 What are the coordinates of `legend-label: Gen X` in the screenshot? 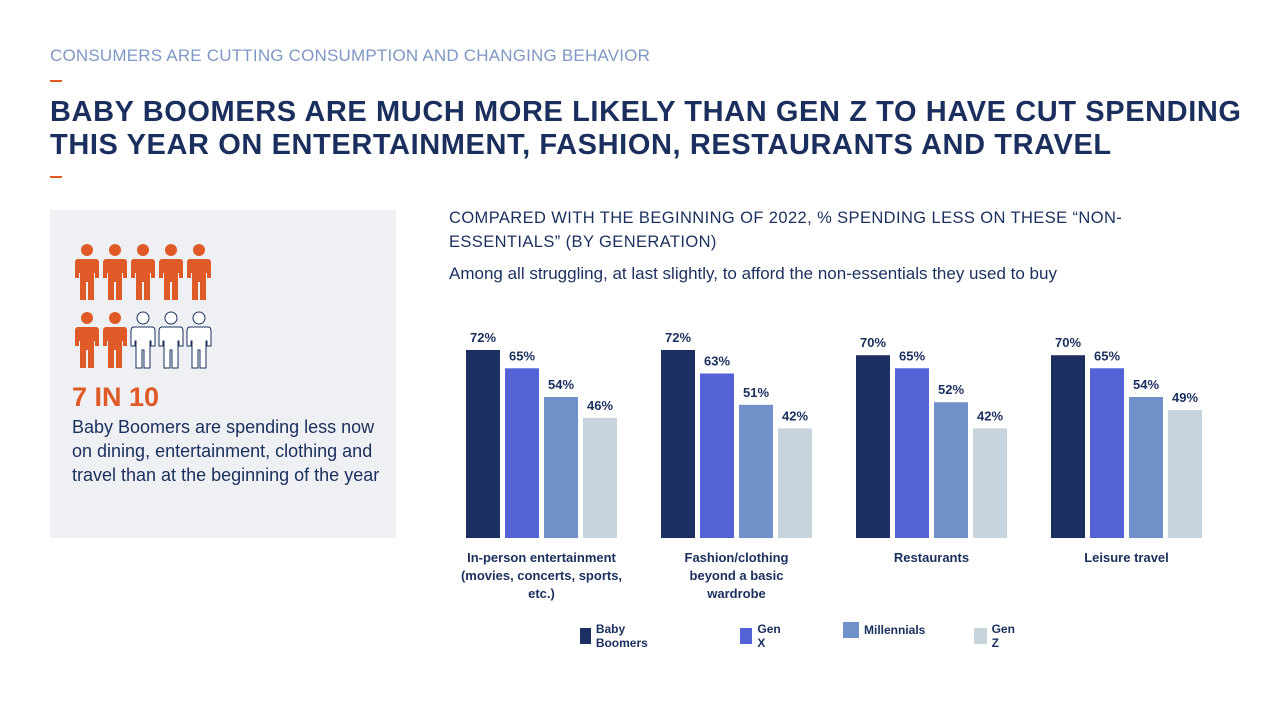 It's located at (769, 636).